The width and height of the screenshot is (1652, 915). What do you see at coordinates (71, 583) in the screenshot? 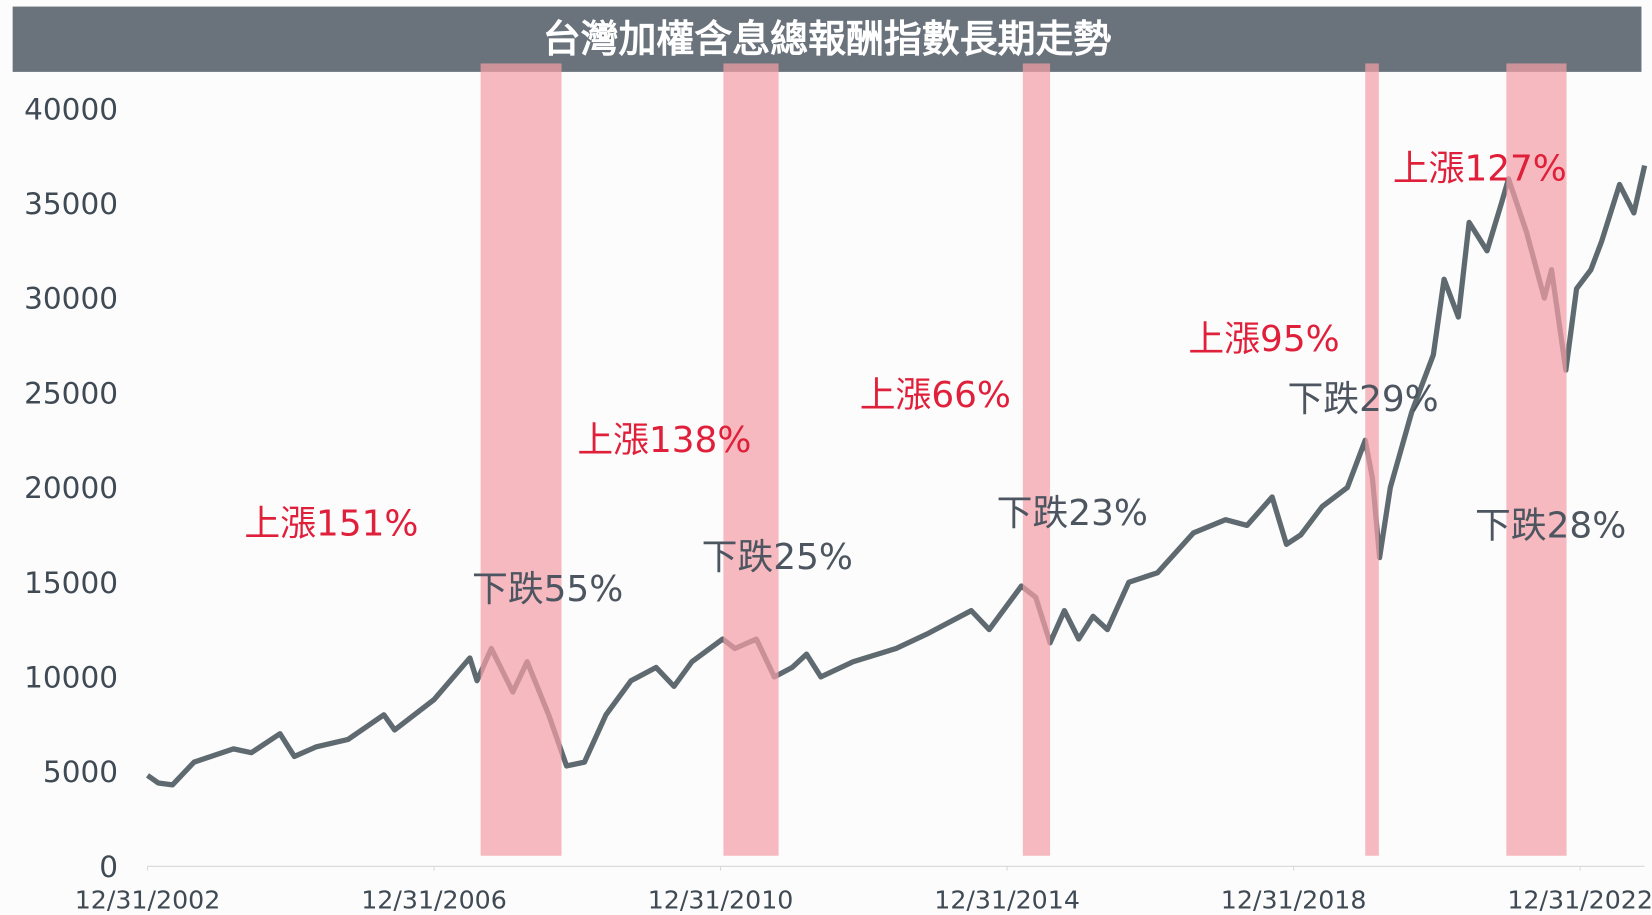
I see `y-tick-label: 15000` at bounding box center [71, 583].